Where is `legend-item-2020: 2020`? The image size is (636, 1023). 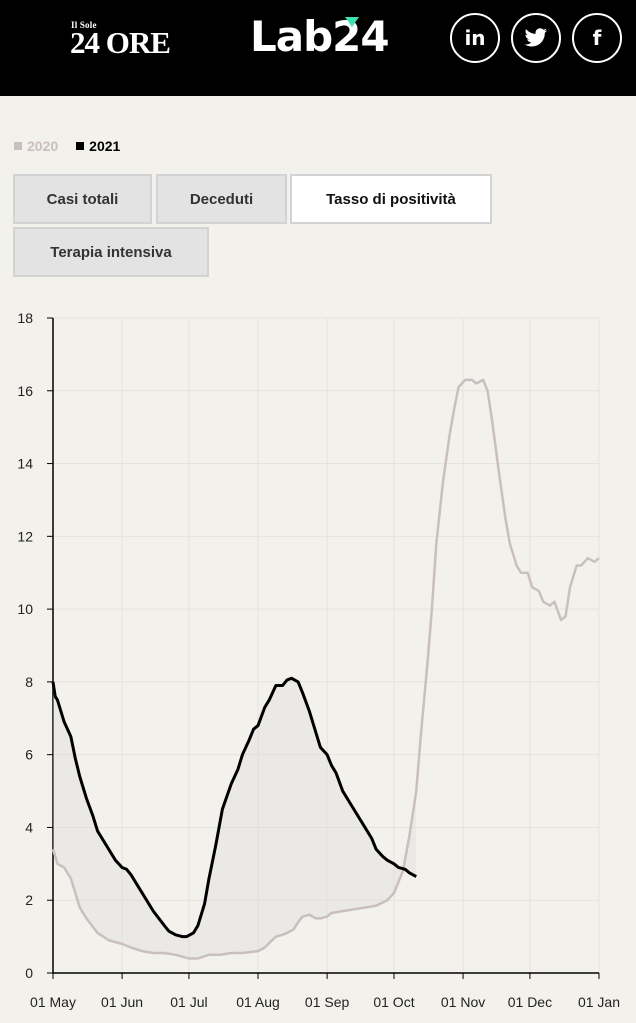
legend-item-2020: 2020 is located at coordinates (36, 146).